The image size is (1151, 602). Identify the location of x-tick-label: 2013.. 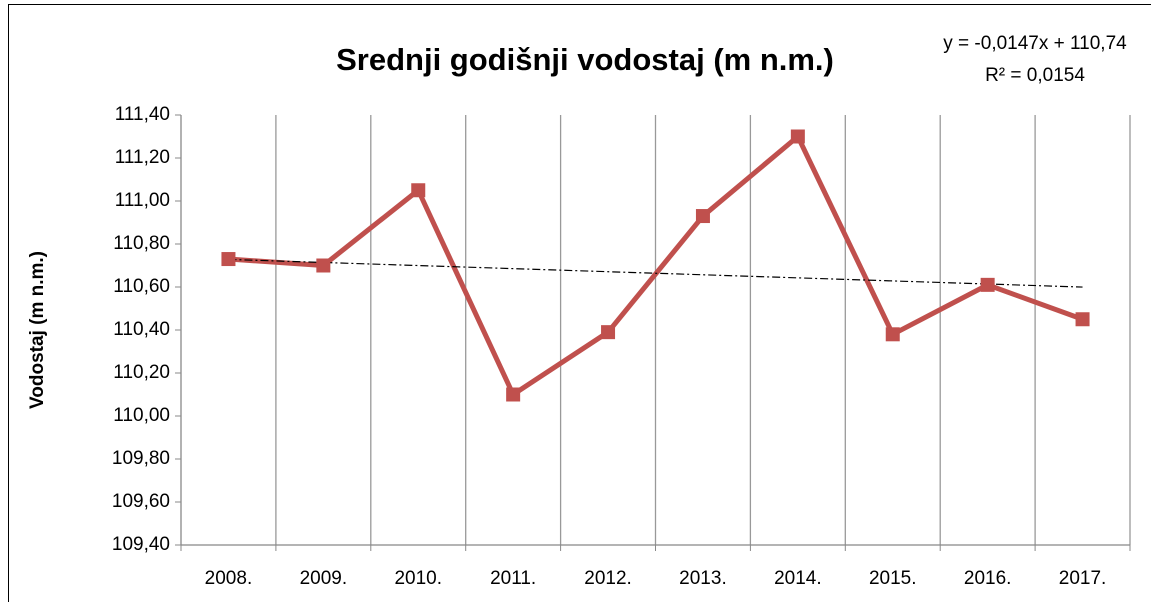
(703, 578).